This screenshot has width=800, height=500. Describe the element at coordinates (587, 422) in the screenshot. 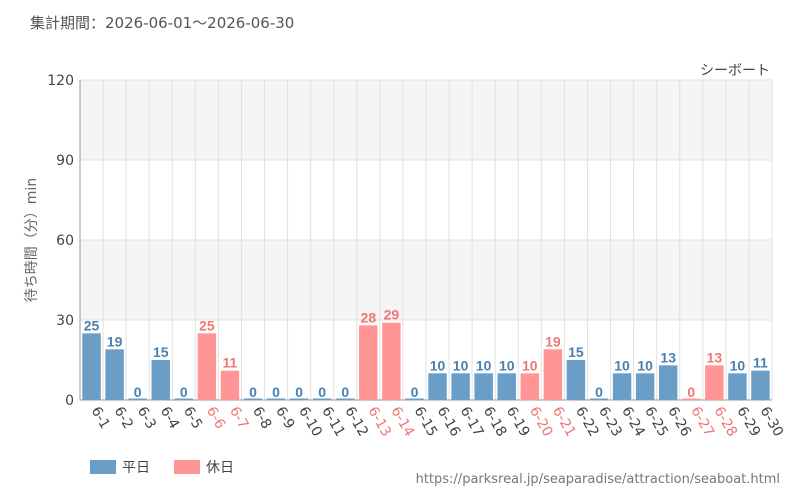

I see `x-tick-label: 6-22` at that location.